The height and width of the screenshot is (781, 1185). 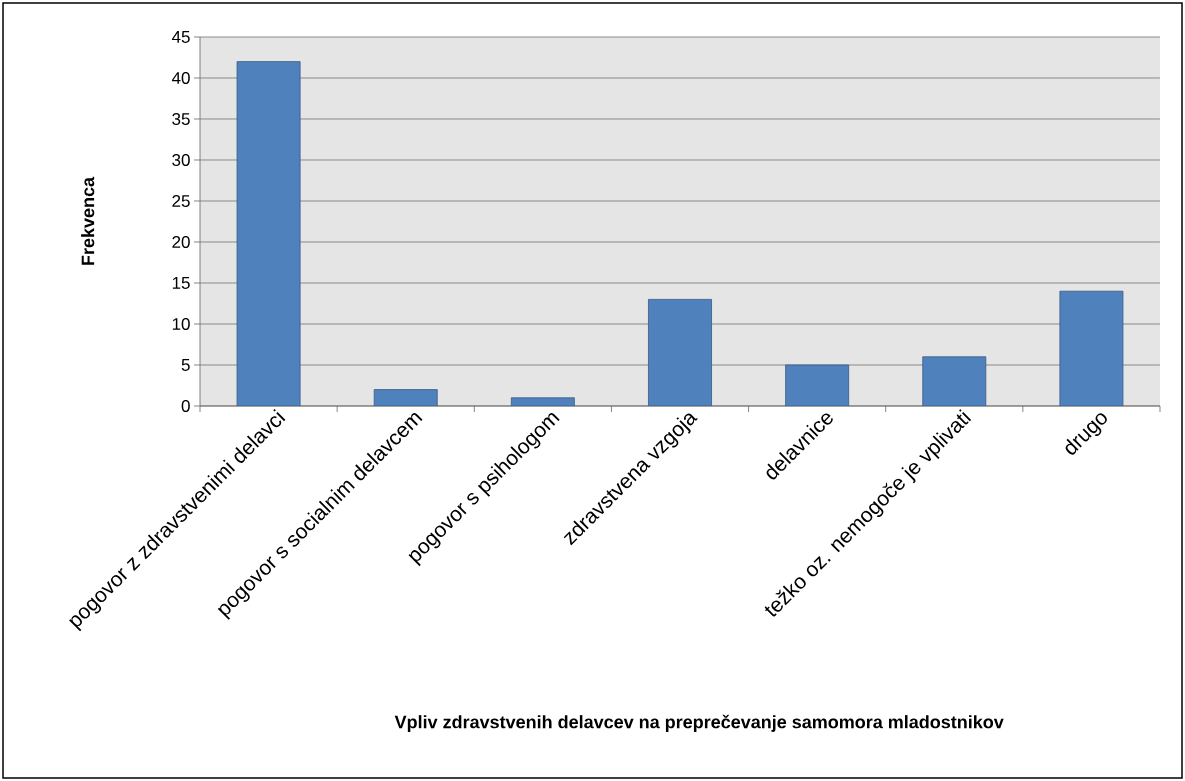 What do you see at coordinates (699, 723) in the screenshot?
I see `x-axis-title: Vpliv zdravstvenih delavcev na preprečevanje samomora mladostnikov` at bounding box center [699, 723].